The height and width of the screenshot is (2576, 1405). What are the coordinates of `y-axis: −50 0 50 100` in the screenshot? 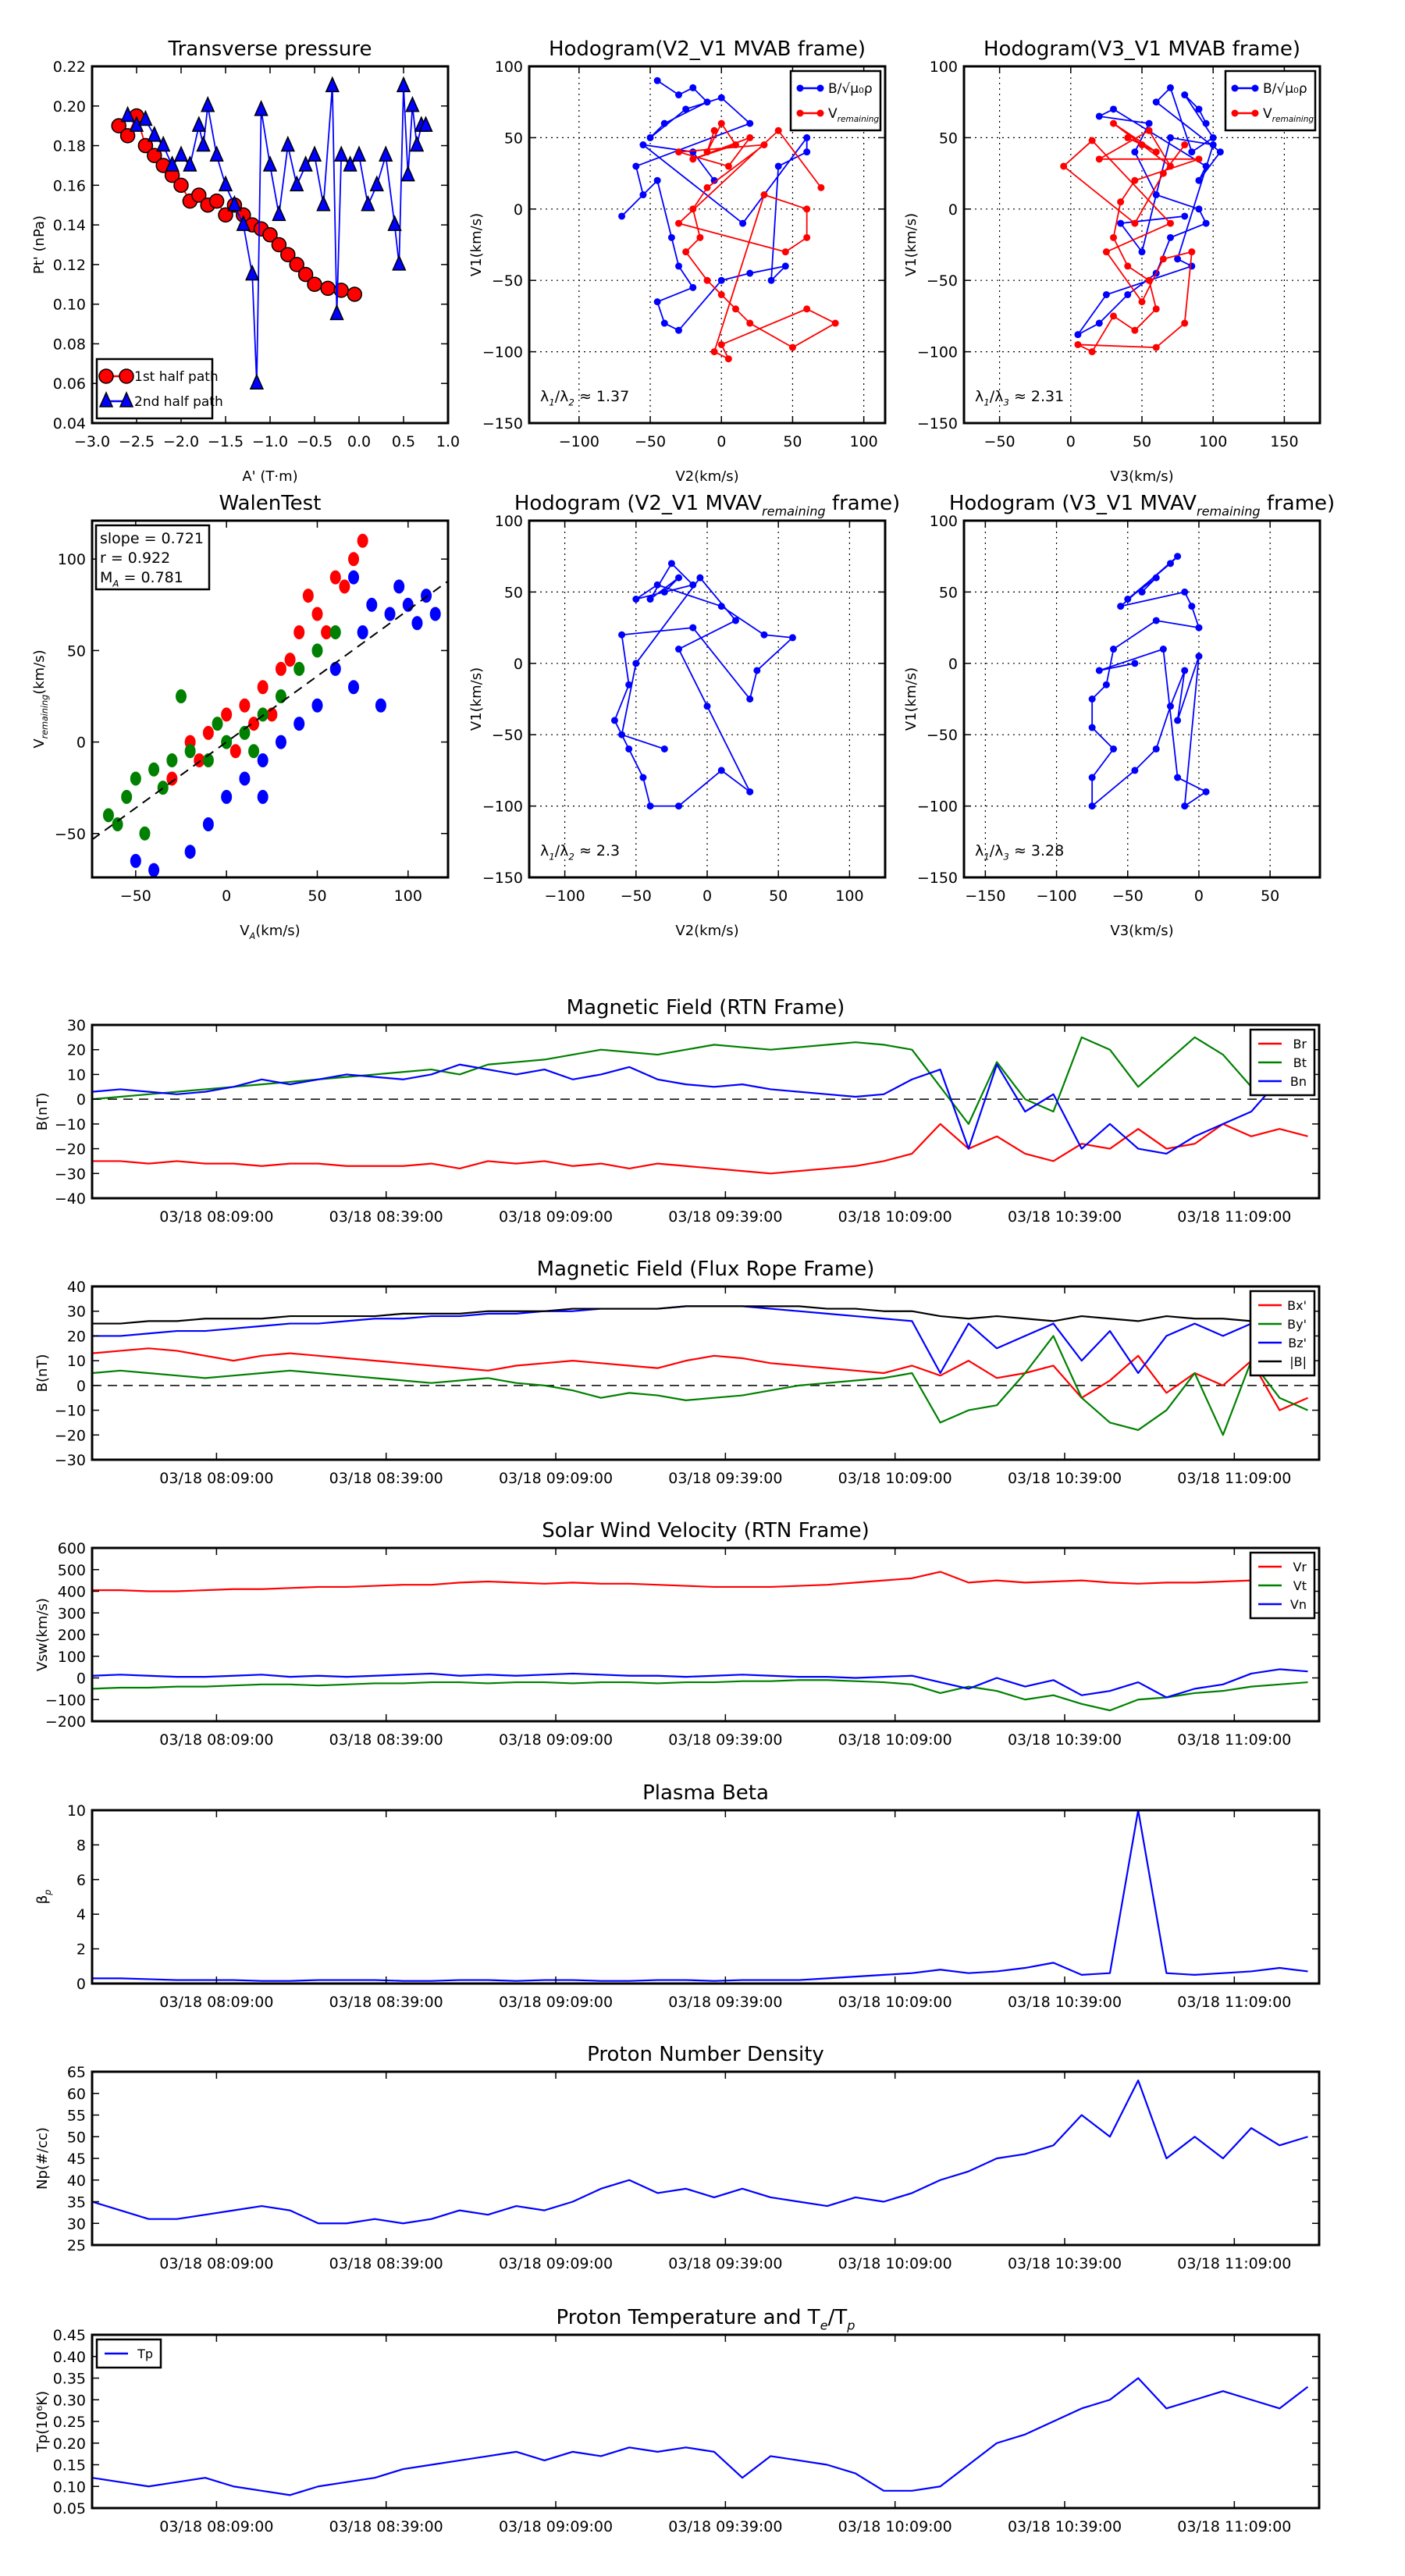 It's located at (252, 697).